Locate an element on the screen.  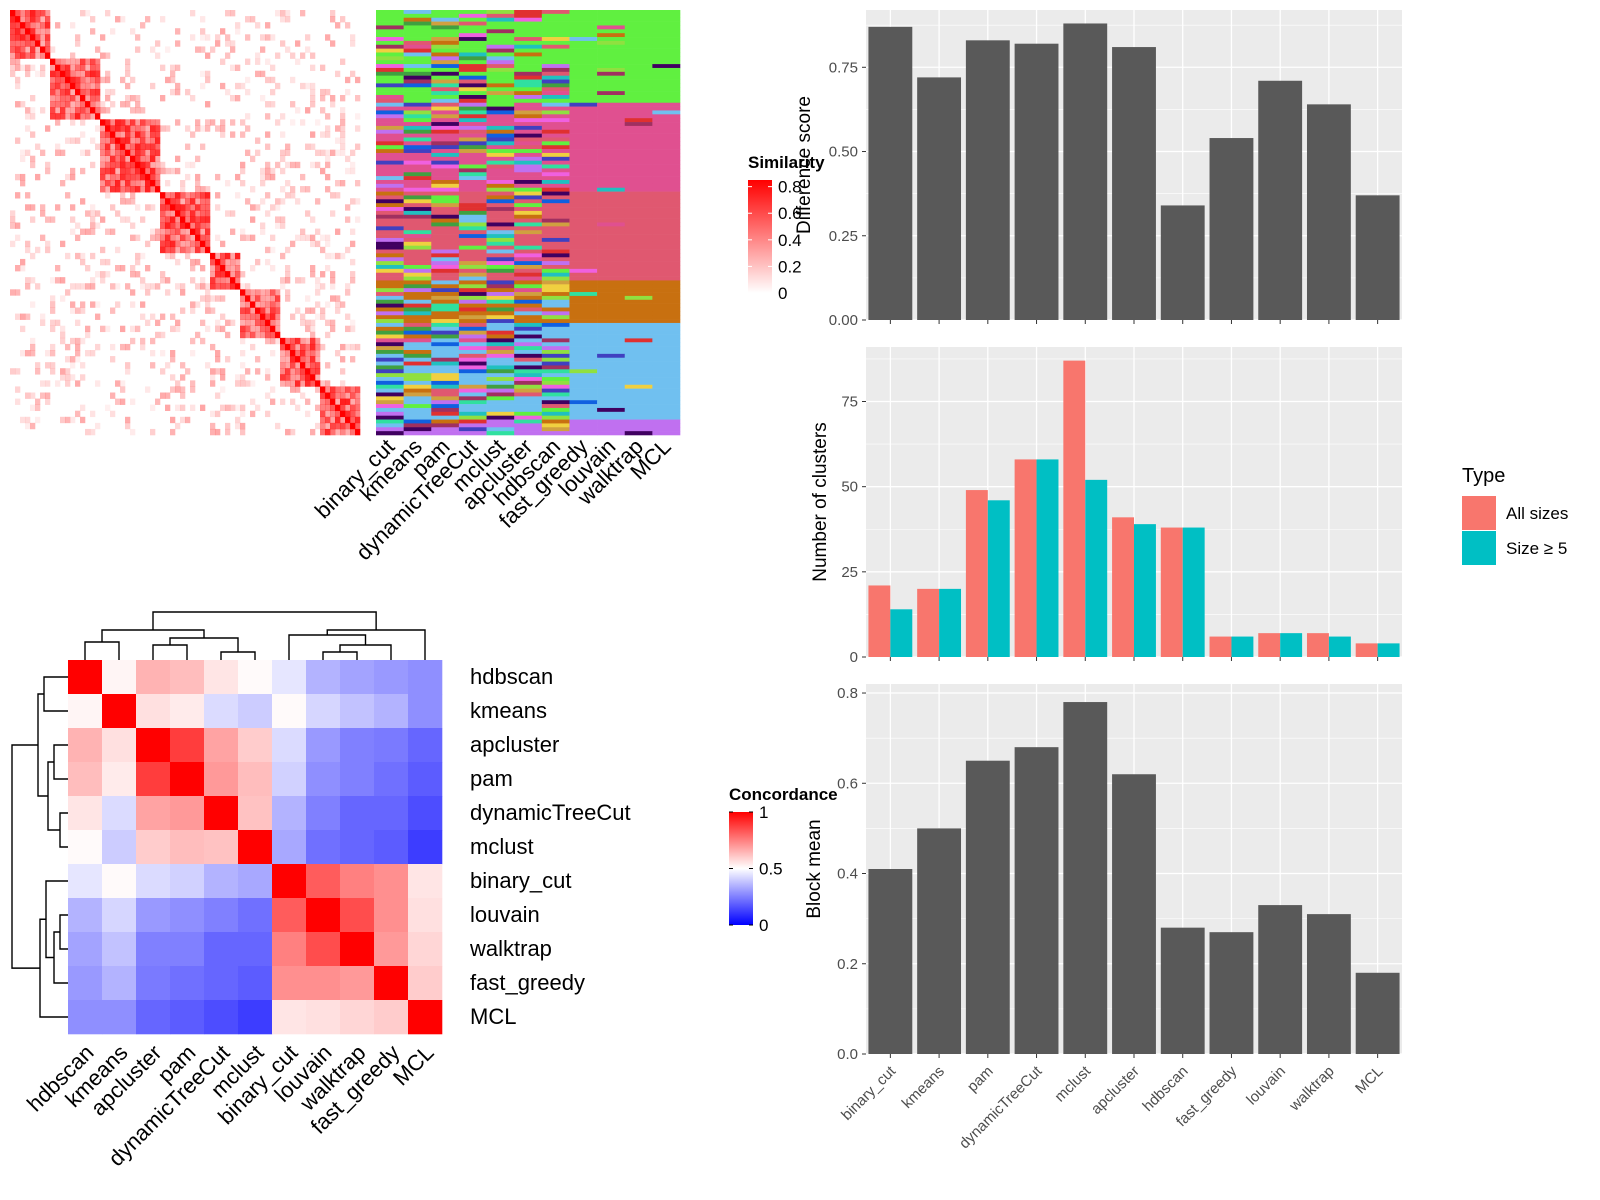
dendrogram-branch is located at coordinates (340, 655).